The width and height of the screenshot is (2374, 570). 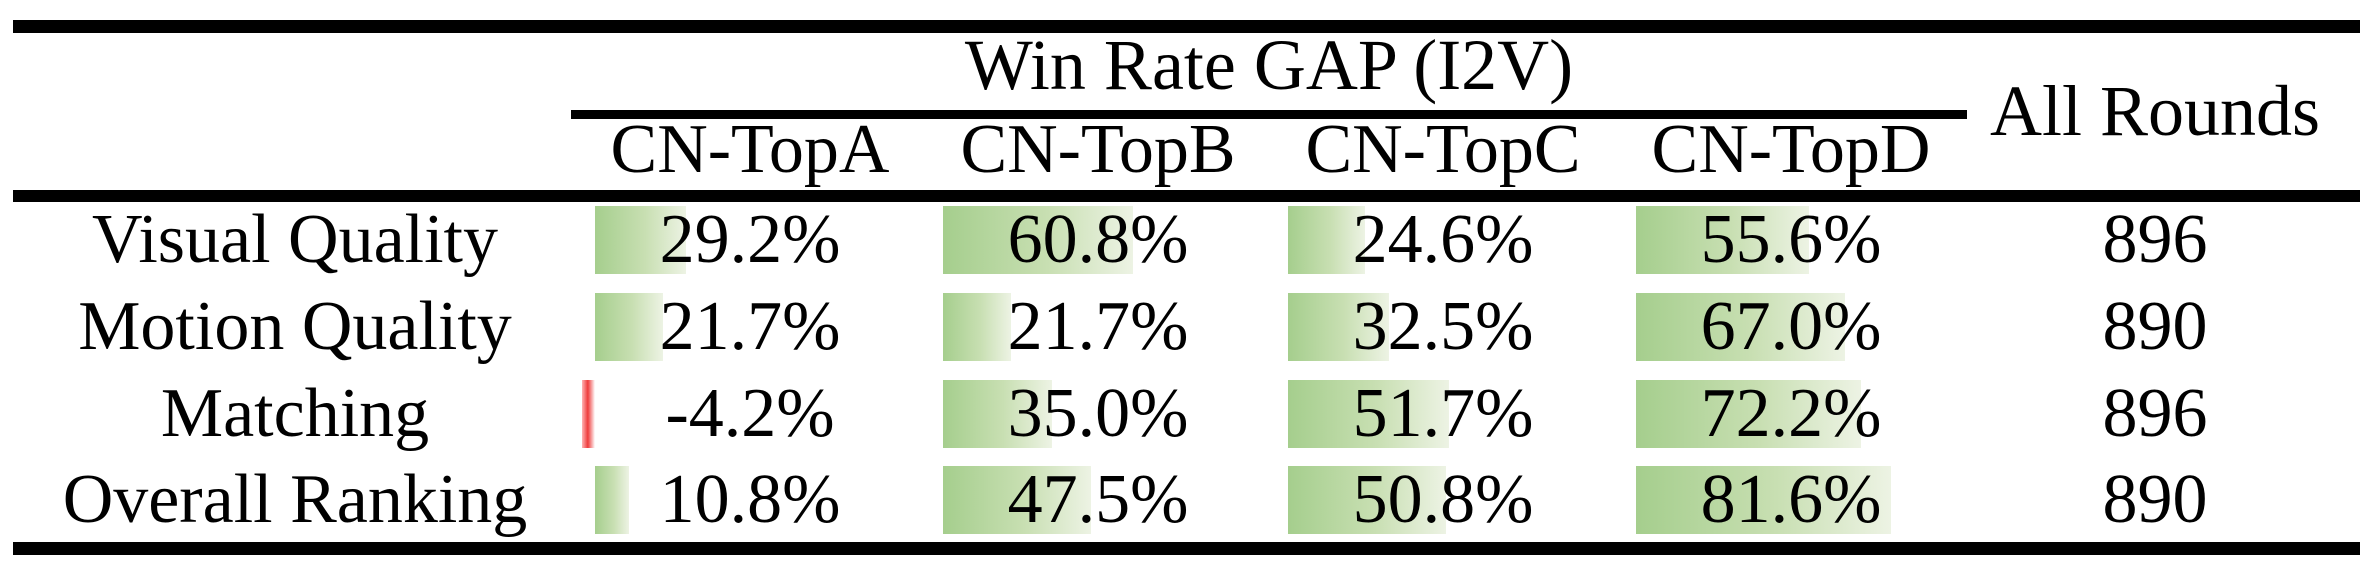 What do you see at coordinates (750, 149) in the screenshot?
I see `column-header-cn-topa: CN-TopA` at bounding box center [750, 149].